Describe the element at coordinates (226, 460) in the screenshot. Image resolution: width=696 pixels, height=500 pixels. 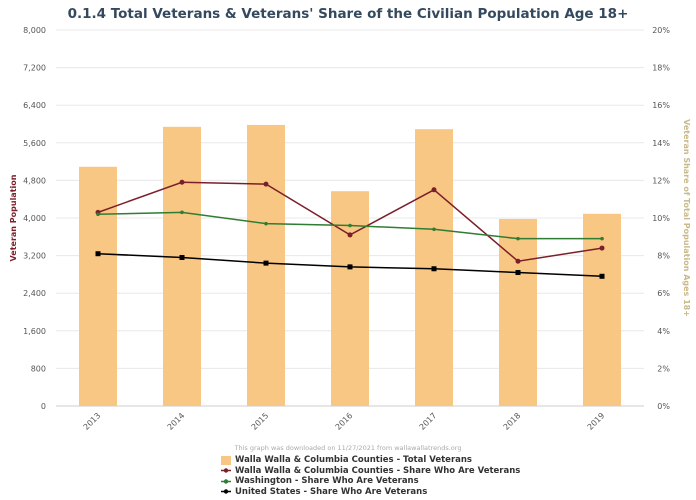
I see `bar-swatch-icon` at that location.